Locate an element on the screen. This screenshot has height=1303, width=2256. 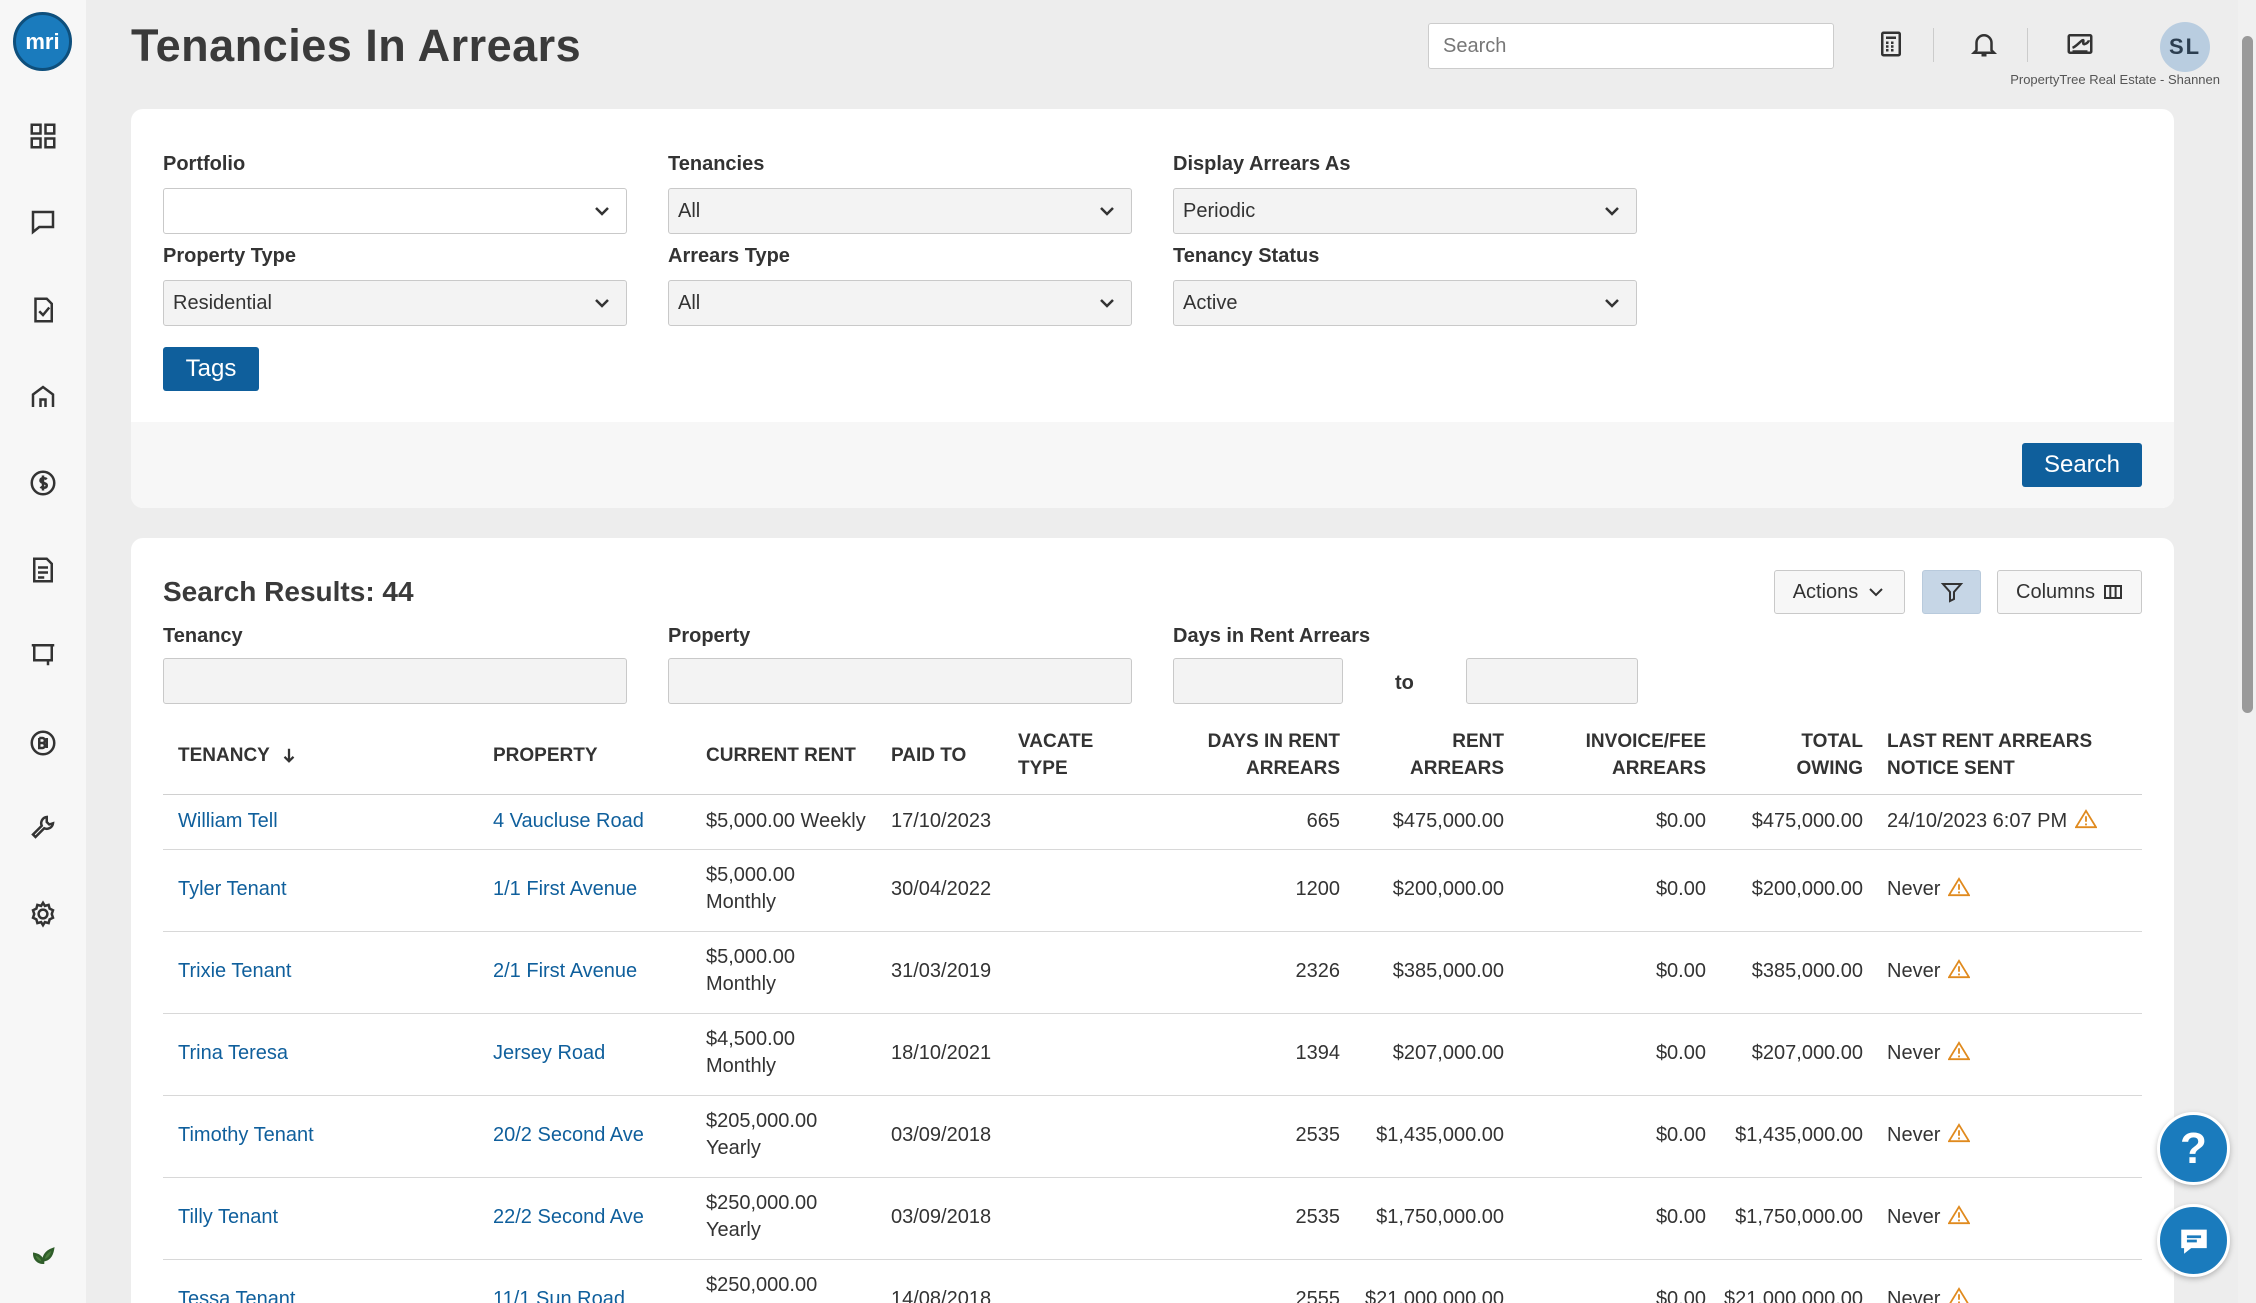
col-tenancy-label: TENANCY is located at coordinates (224, 755).